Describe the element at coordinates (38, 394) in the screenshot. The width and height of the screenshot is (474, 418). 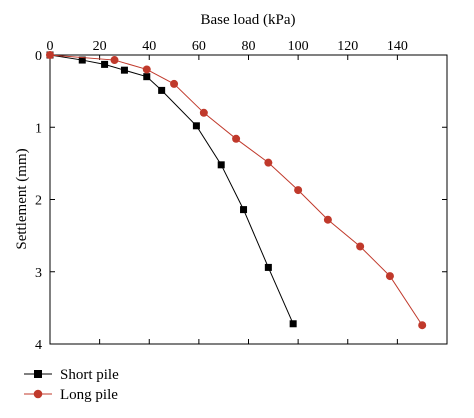
I see `legend-marker-long-pile` at that location.